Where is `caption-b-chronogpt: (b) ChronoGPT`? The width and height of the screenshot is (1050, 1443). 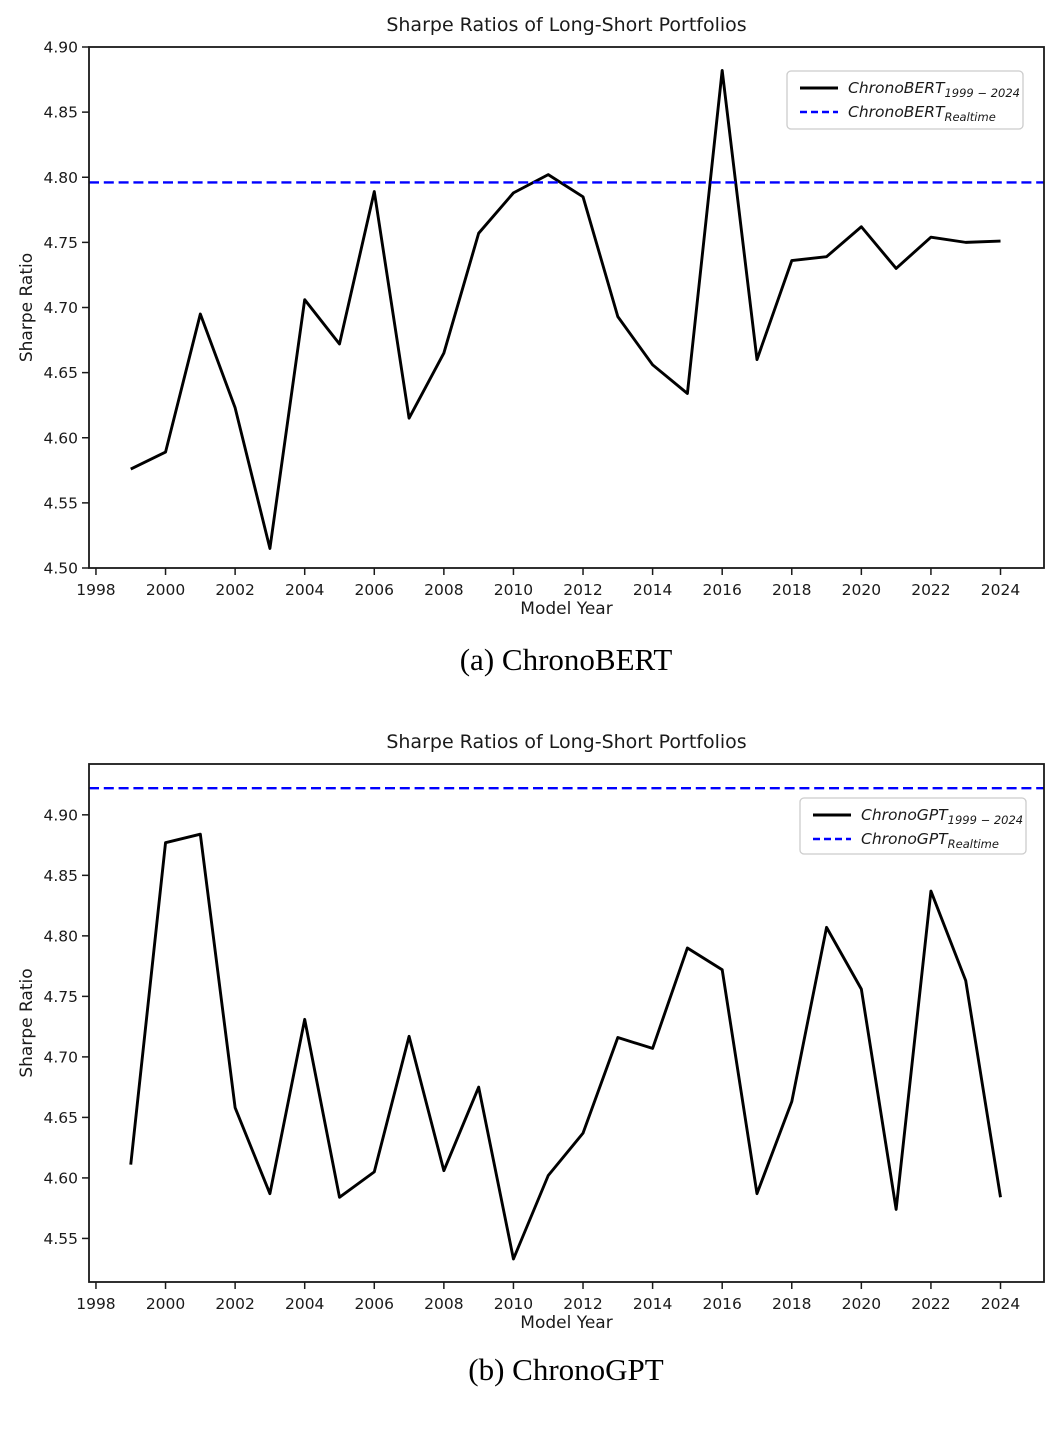 caption-b-chronogpt: (b) ChronoGPT is located at coordinates (566, 1369).